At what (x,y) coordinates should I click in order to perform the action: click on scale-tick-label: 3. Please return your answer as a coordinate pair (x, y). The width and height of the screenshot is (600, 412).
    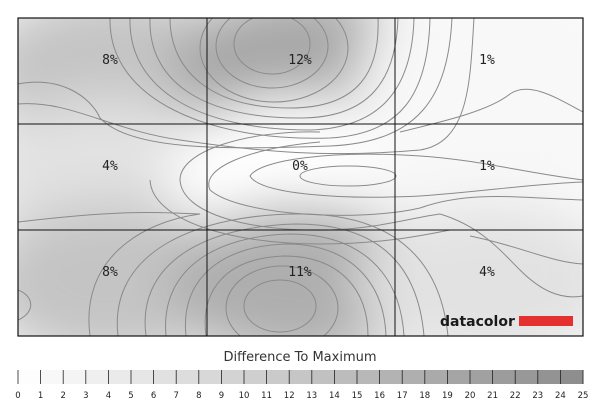
    Looking at the image, I should click on (85, 396).